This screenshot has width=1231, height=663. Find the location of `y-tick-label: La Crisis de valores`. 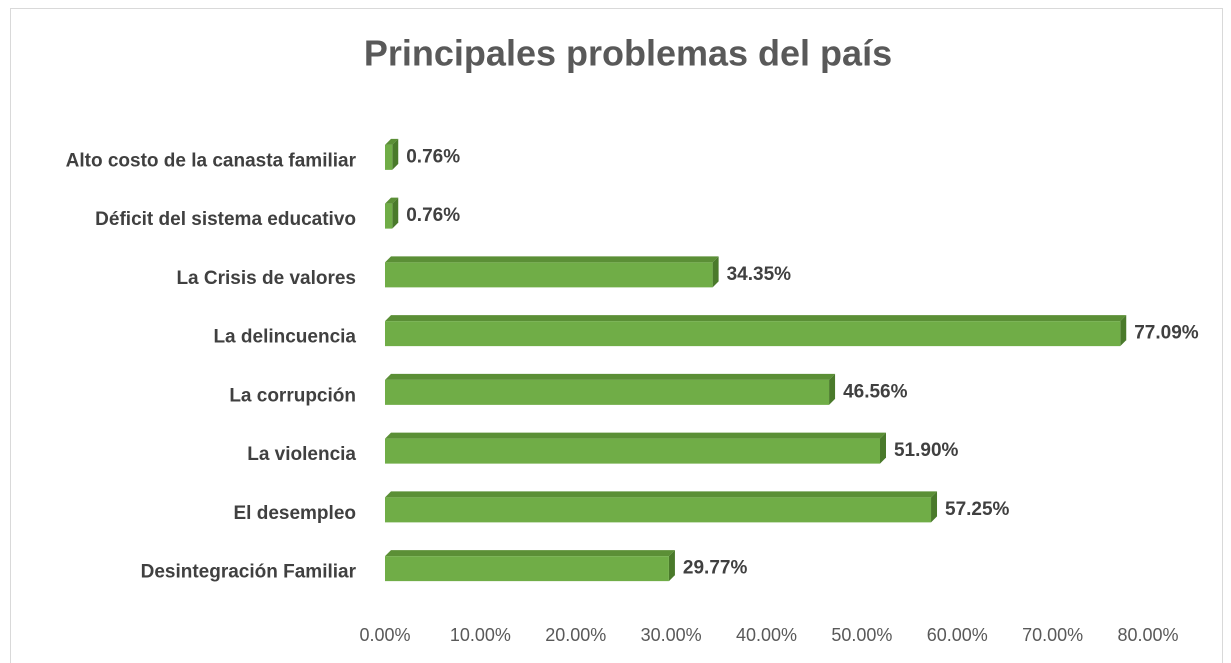

y-tick-label: La Crisis de valores is located at coordinates (266, 278).